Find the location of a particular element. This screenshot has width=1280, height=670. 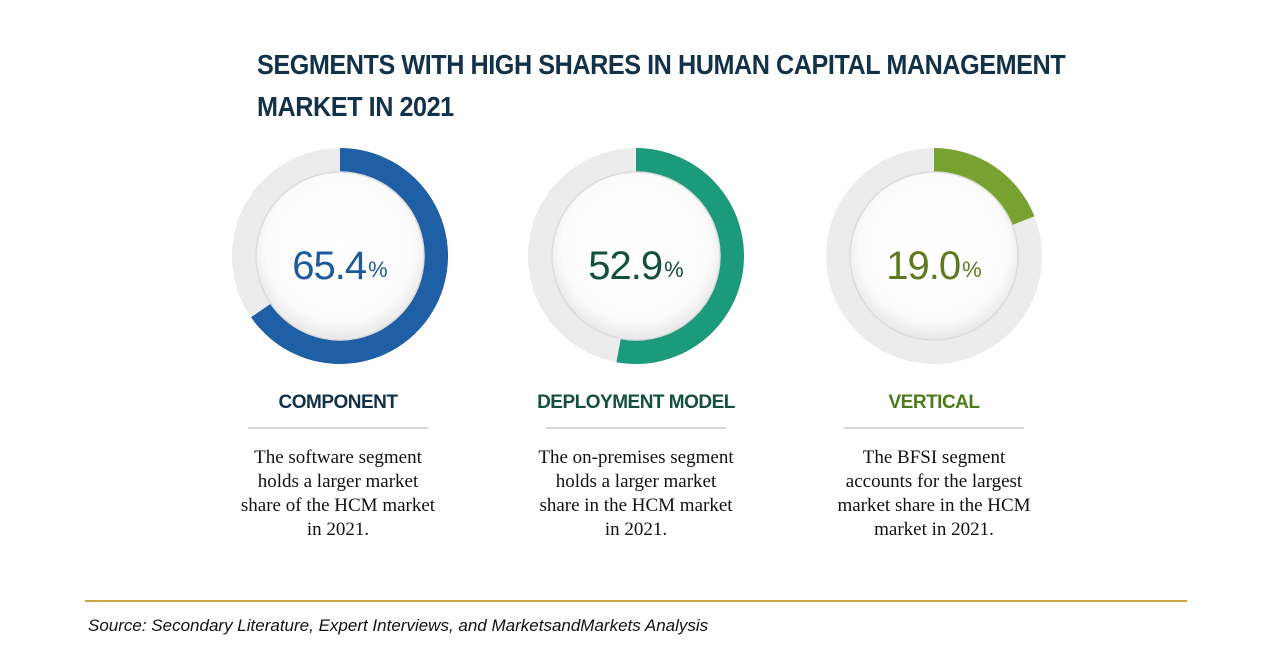

gauge-component-inner is located at coordinates (340, 256).